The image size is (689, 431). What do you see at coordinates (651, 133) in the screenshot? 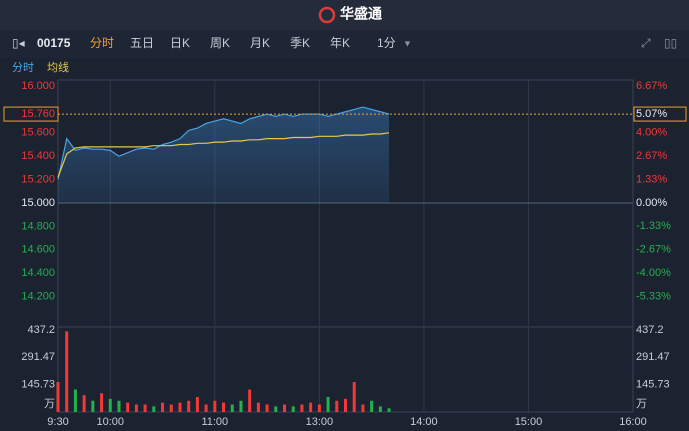
I see `y2-tick-label: 4.00%` at bounding box center [651, 133].